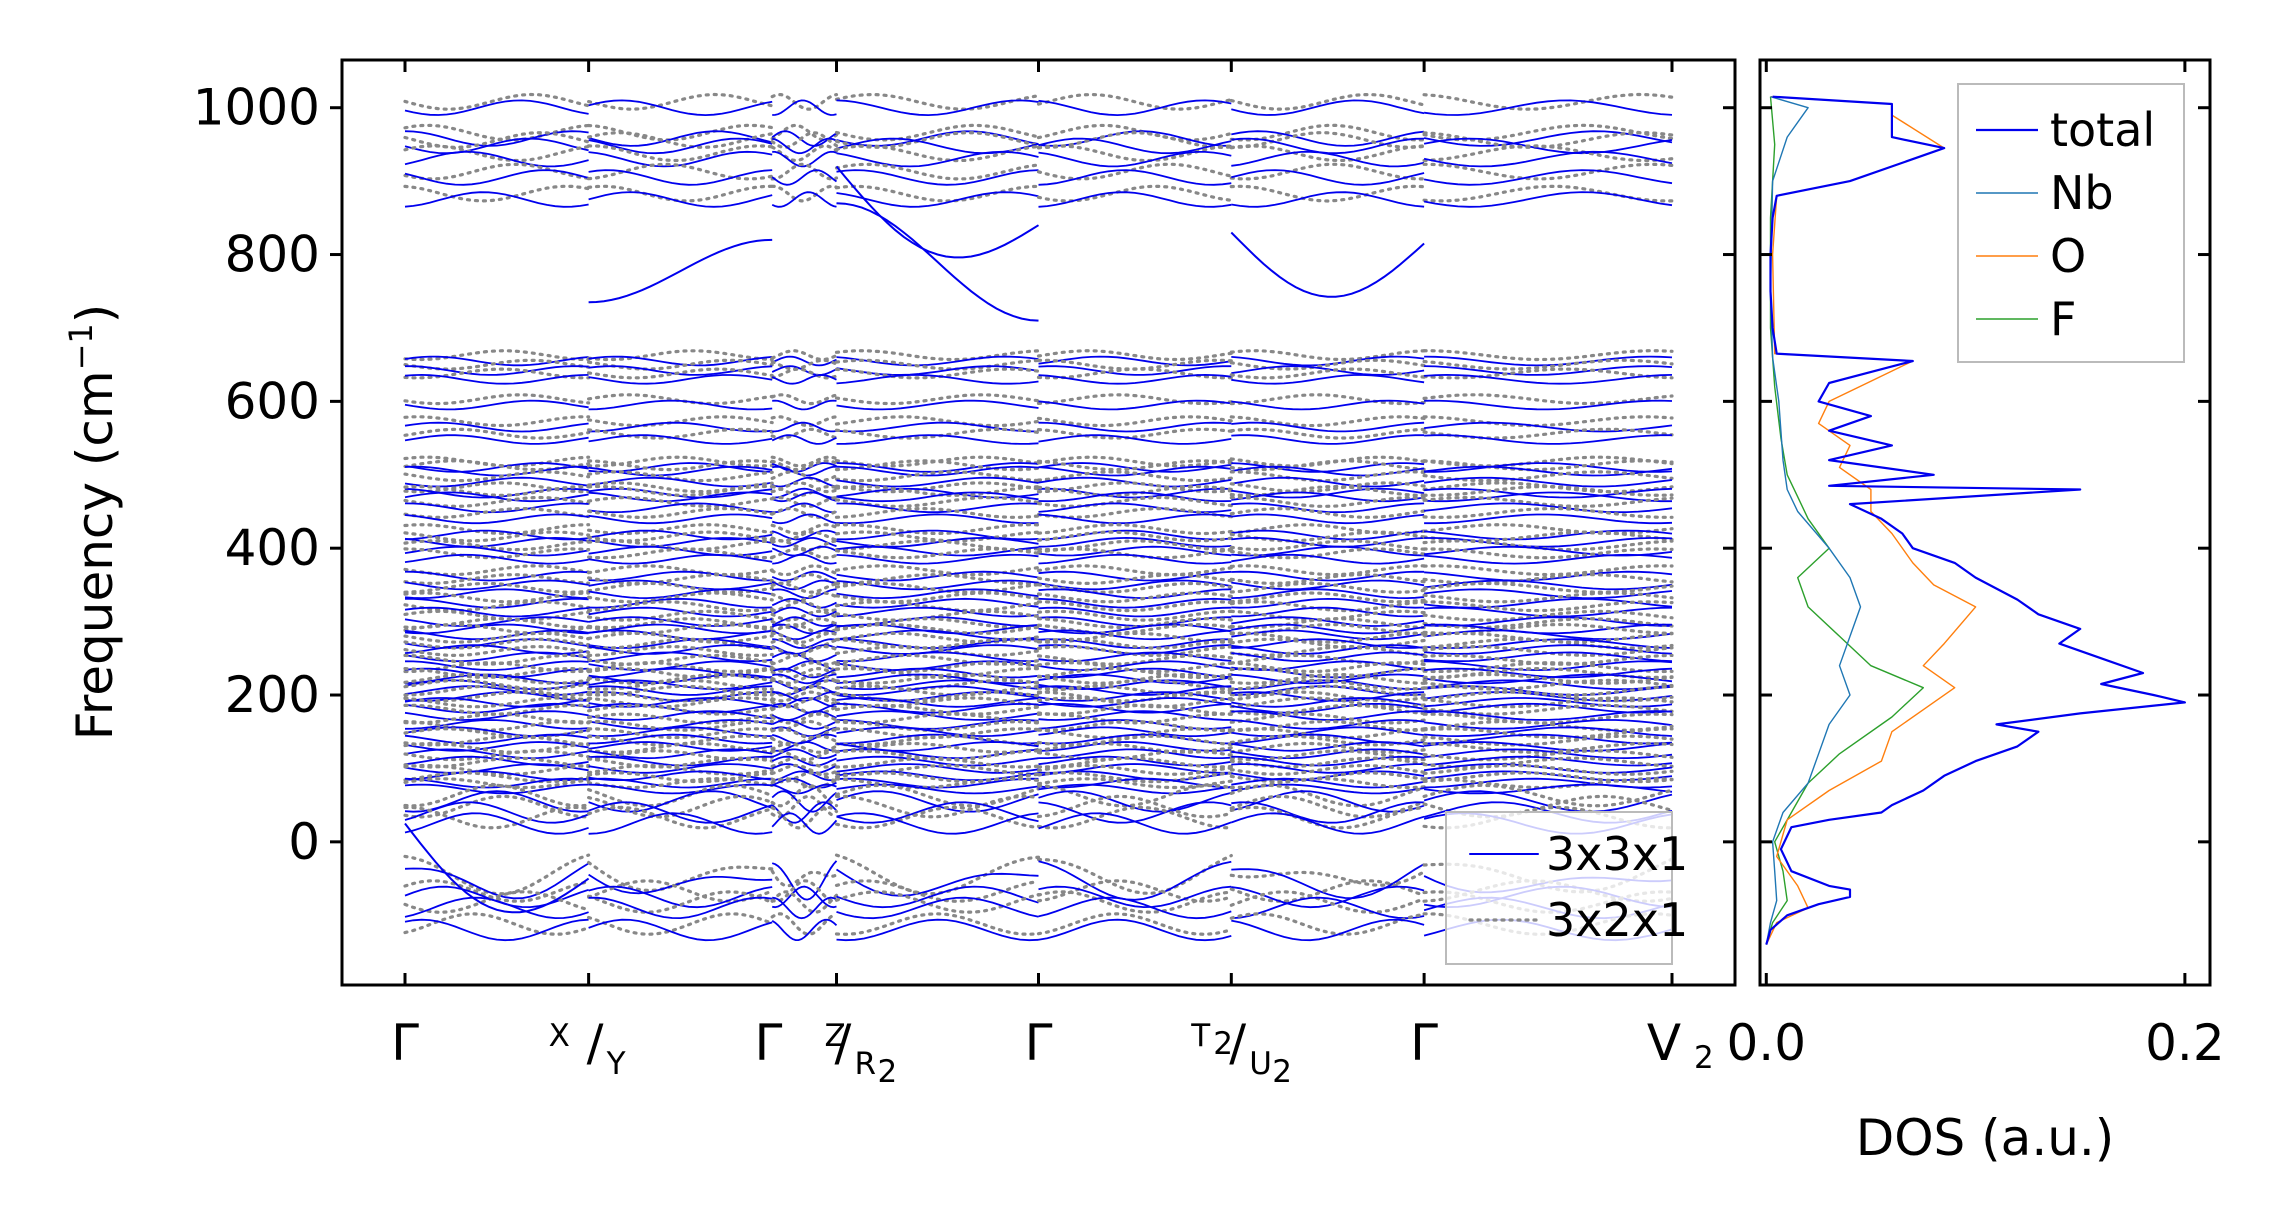 The width and height of the screenshot is (2283, 1220). What do you see at coordinates (2063, 319) in the screenshot?
I see `dos-legend-label: F` at bounding box center [2063, 319].